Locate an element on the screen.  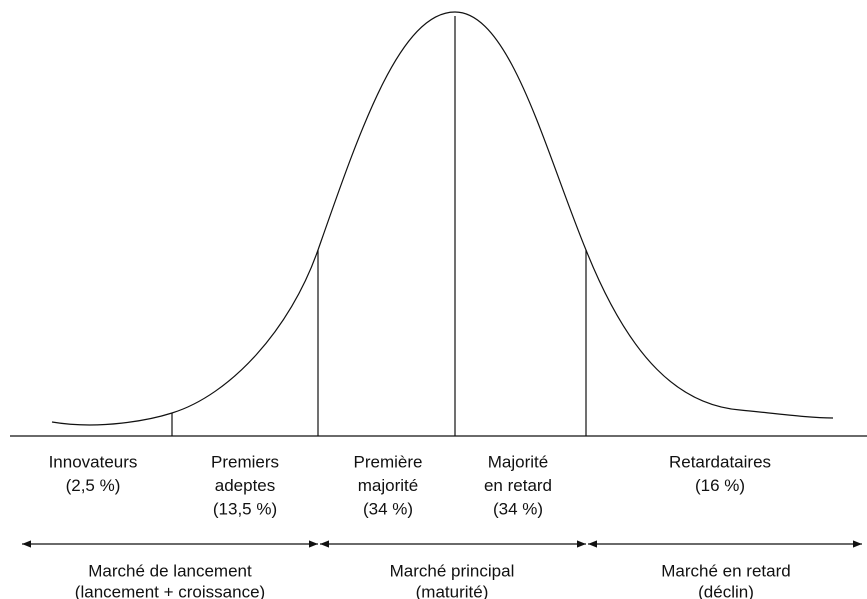
market-label: Marché en retard is located at coordinates (725, 570).